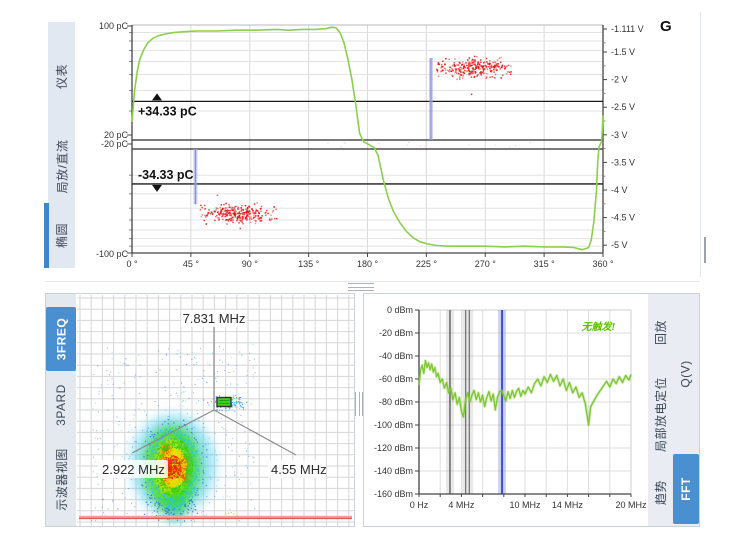 This screenshot has width=735, height=551. What do you see at coordinates (214, 318) in the screenshot?
I see `svg-text: 7.831 MHz` at bounding box center [214, 318].